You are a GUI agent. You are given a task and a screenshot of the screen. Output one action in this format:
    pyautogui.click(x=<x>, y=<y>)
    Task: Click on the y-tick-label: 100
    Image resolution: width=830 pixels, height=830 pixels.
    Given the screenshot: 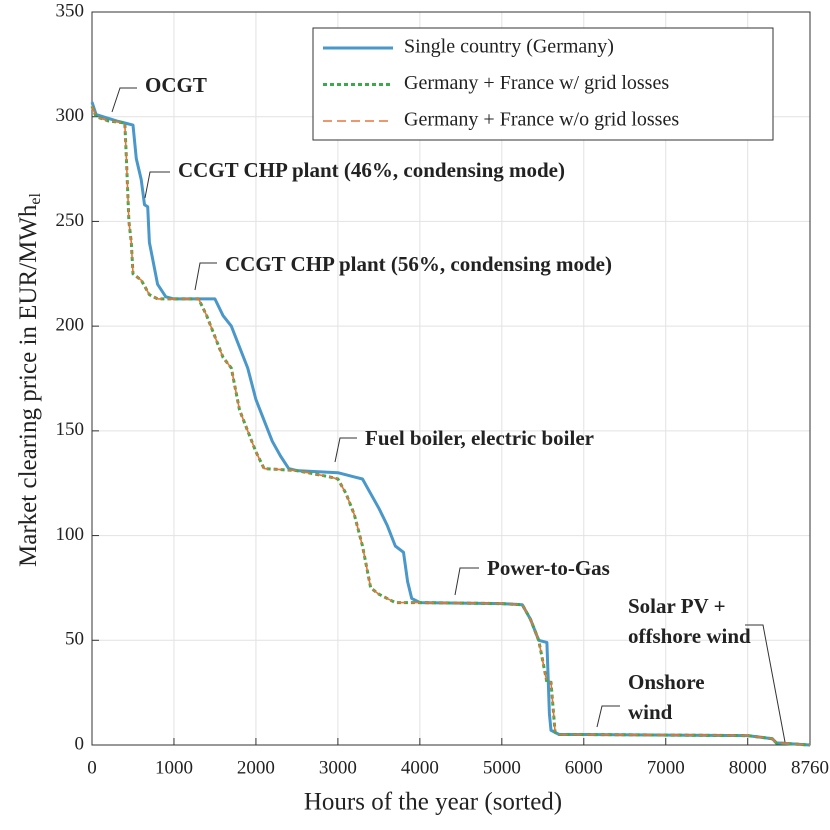 What is the action you would take?
    pyautogui.click(x=70, y=534)
    